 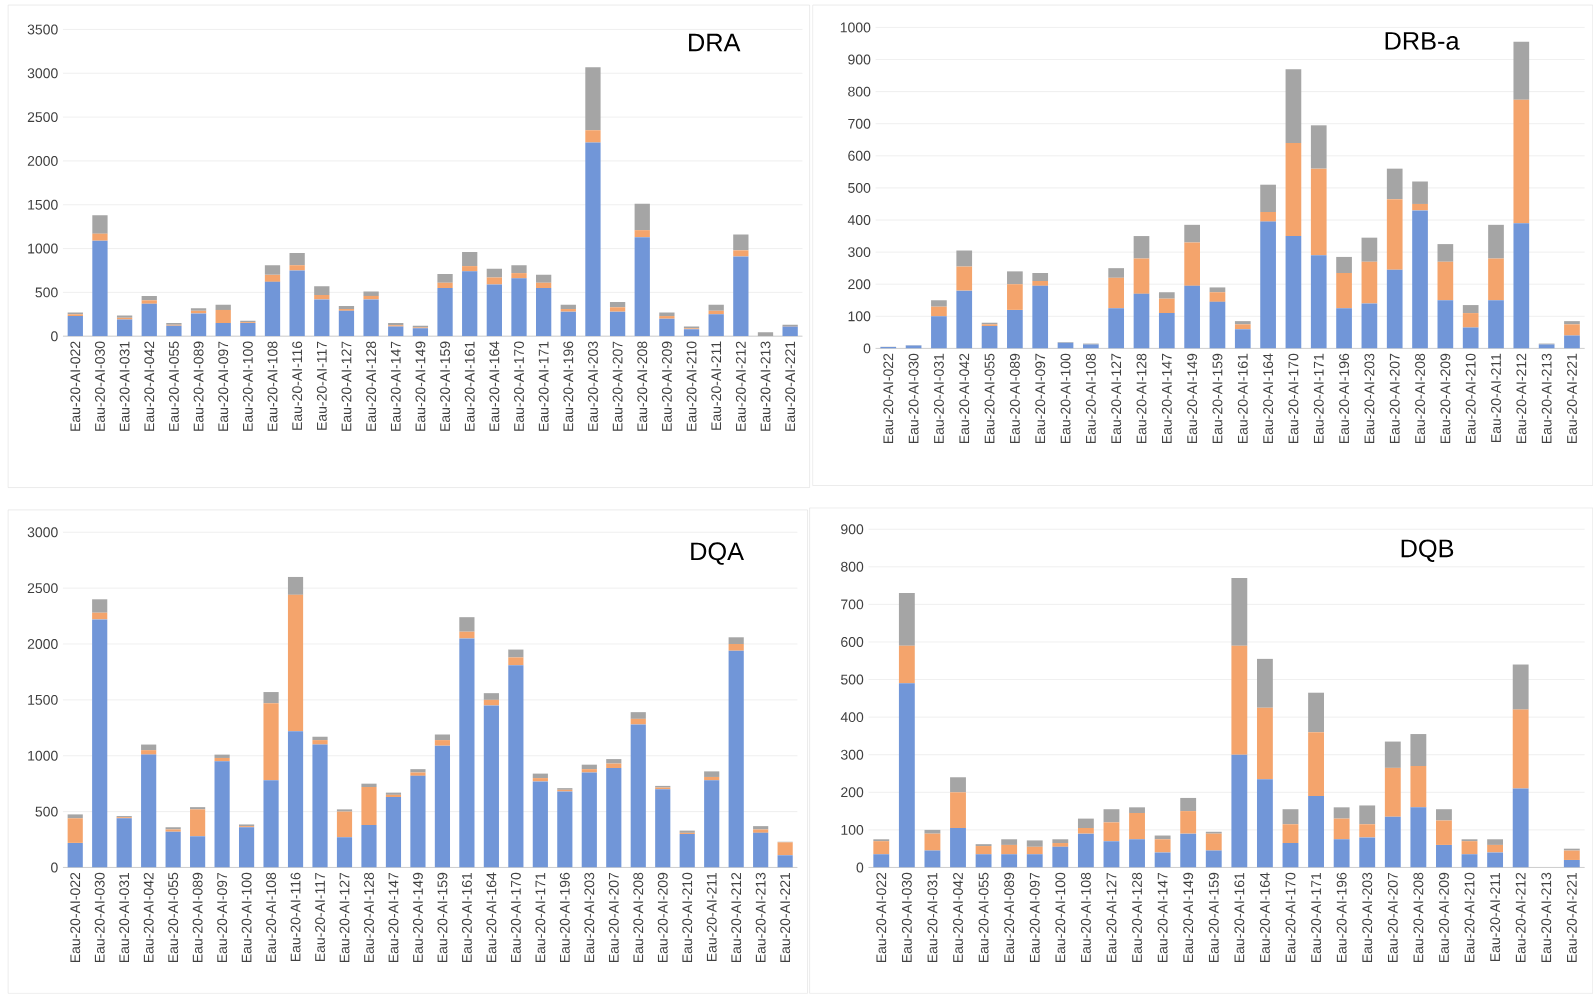 I want to click on y-tick-label: 3500, so click(x=42, y=29).